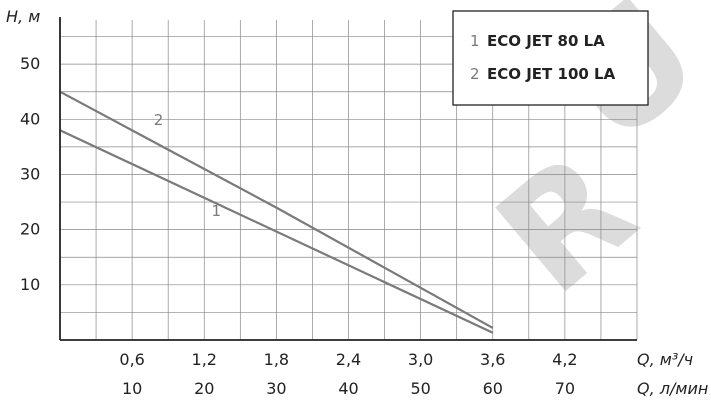 The height and width of the screenshot is (400, 711). What do you see at coordinates (672, 388) in the screenshot?
I see `x-axis-title-secondary: Q, л/мин` at bounding box center [672, 388].